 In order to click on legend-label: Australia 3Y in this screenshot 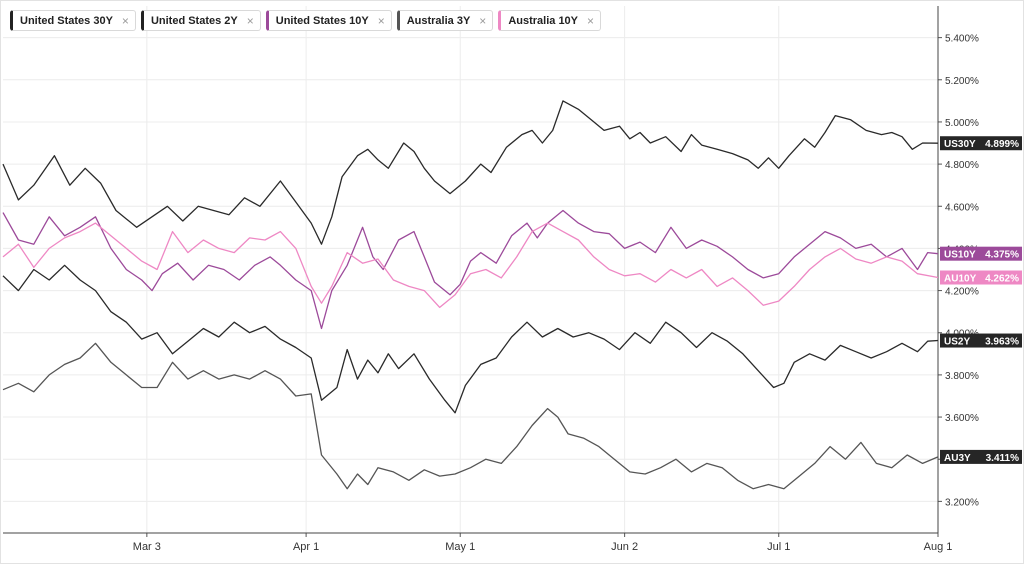, I will do `click(438, 20)`.